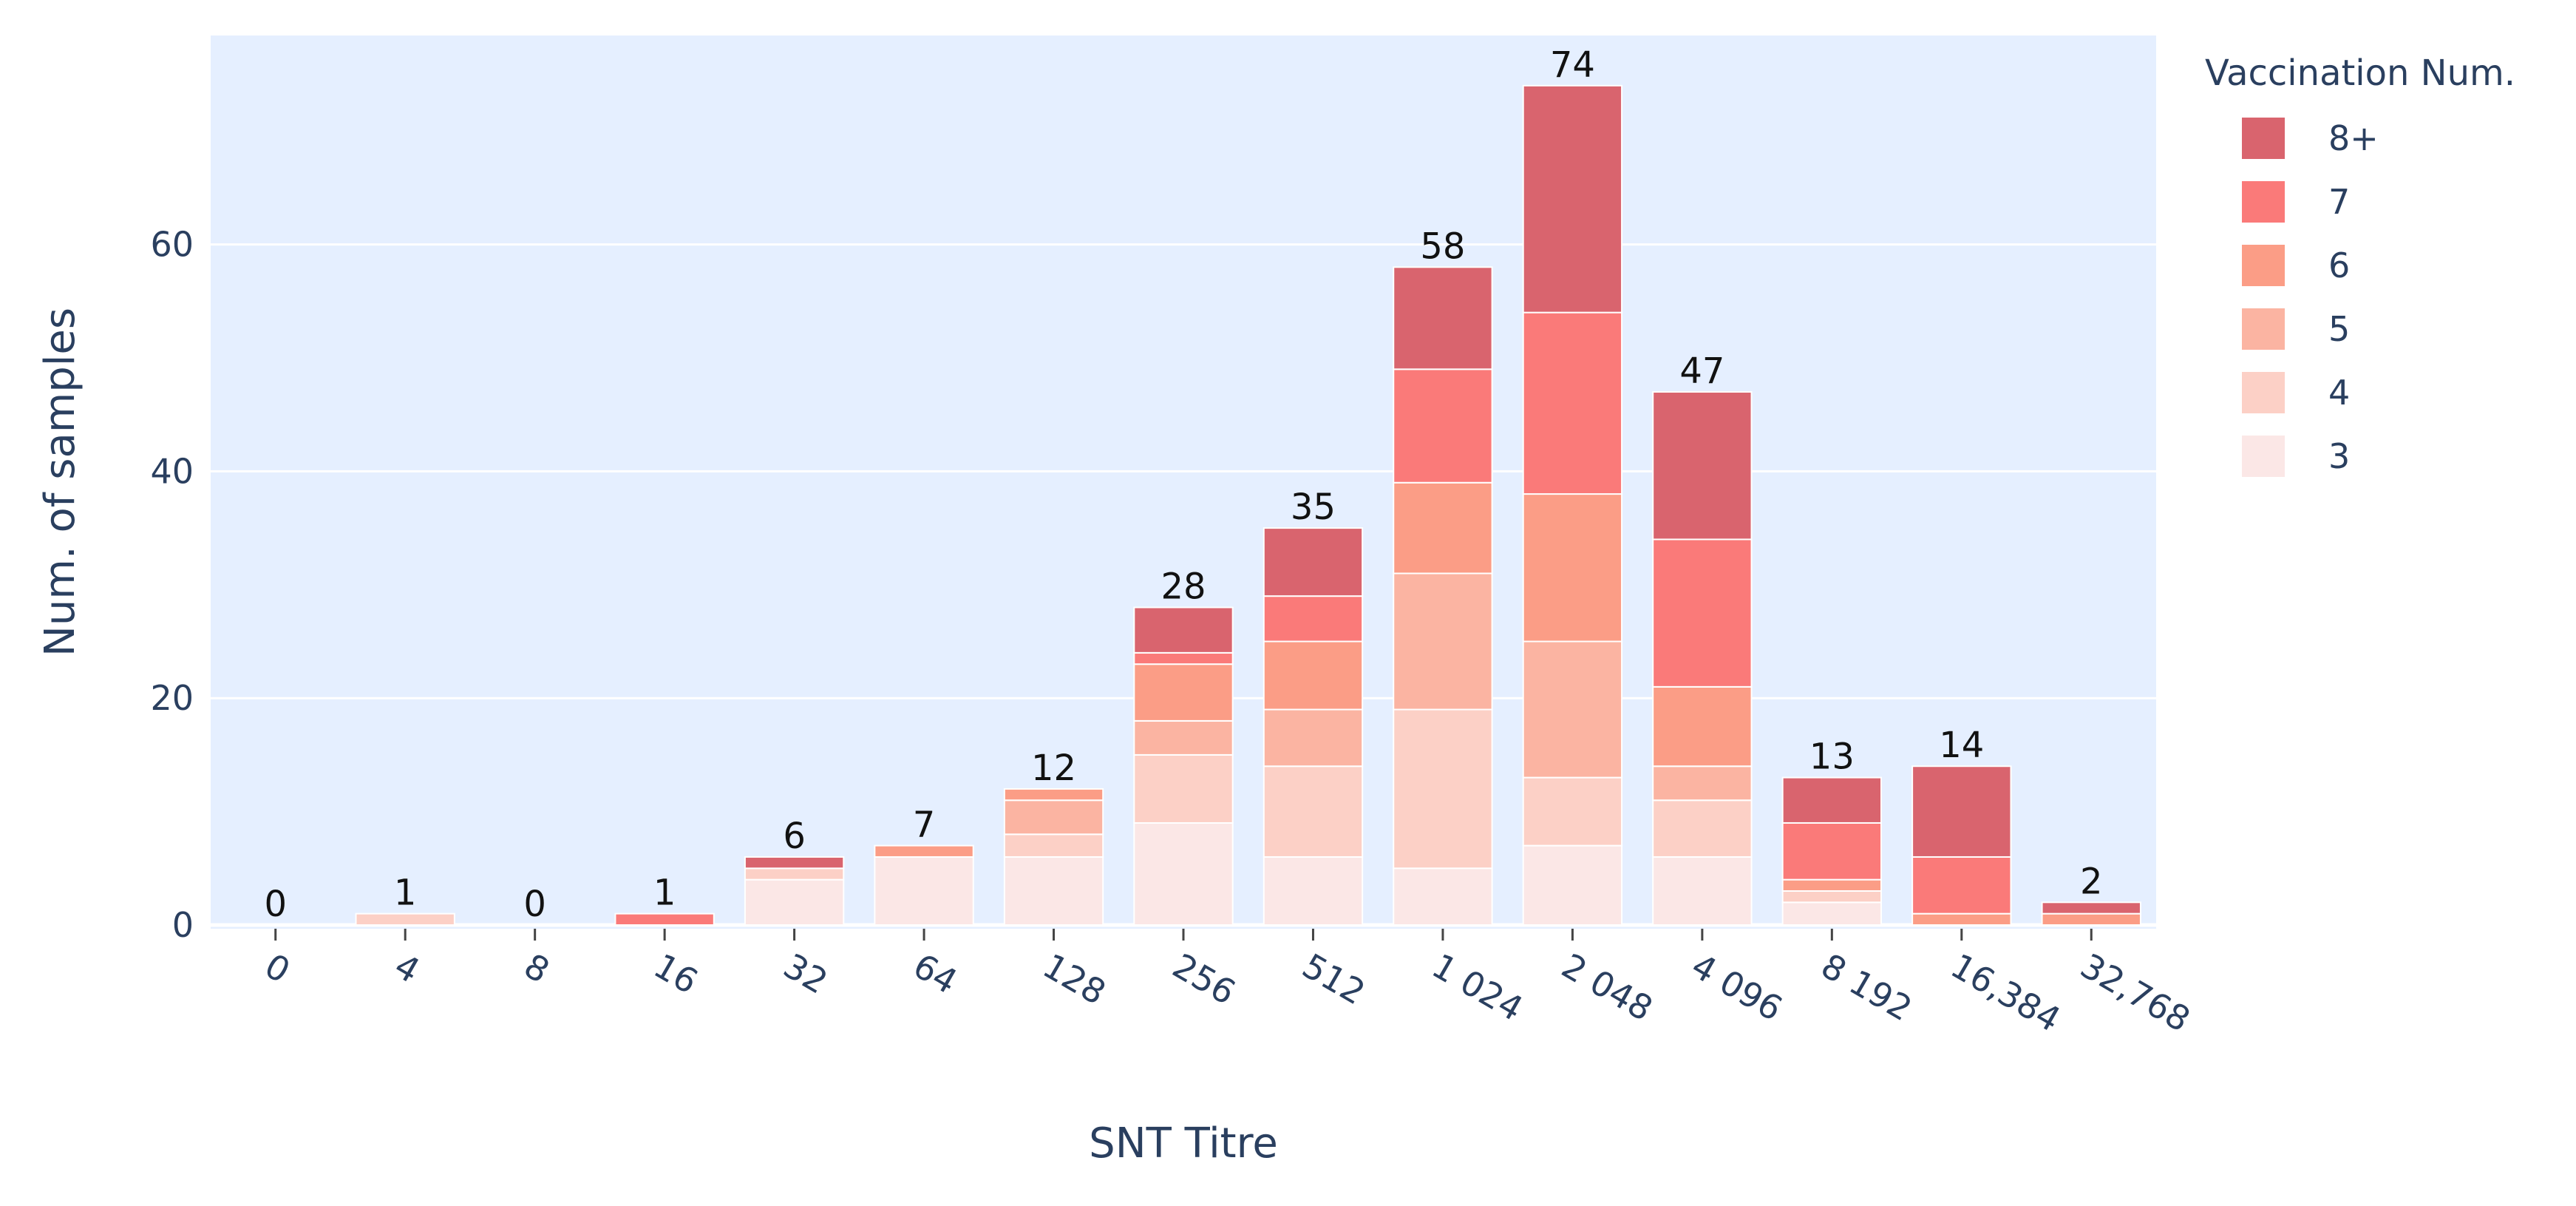 The width and height of the screenshot is (2576, 1206). I want to click on x-tick-label: 8, so click(536, 968).